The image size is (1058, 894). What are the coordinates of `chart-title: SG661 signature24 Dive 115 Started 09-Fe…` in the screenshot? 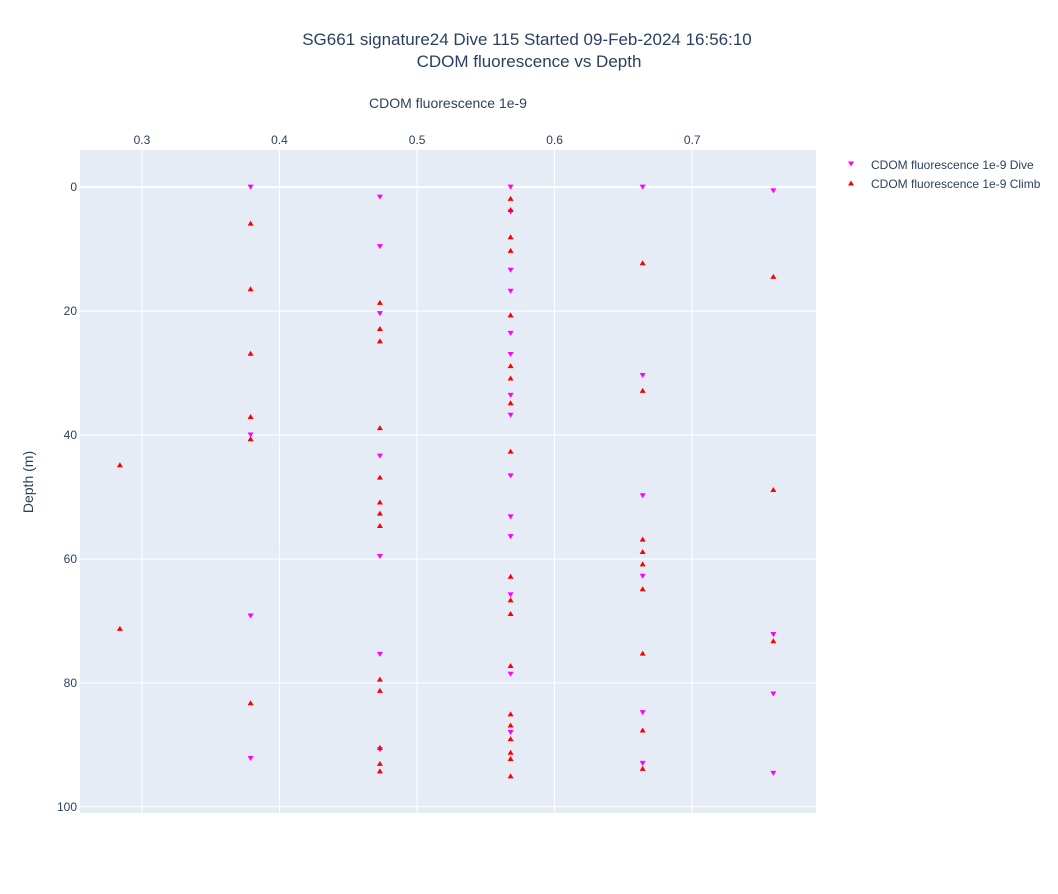 It's located at (527, 39).